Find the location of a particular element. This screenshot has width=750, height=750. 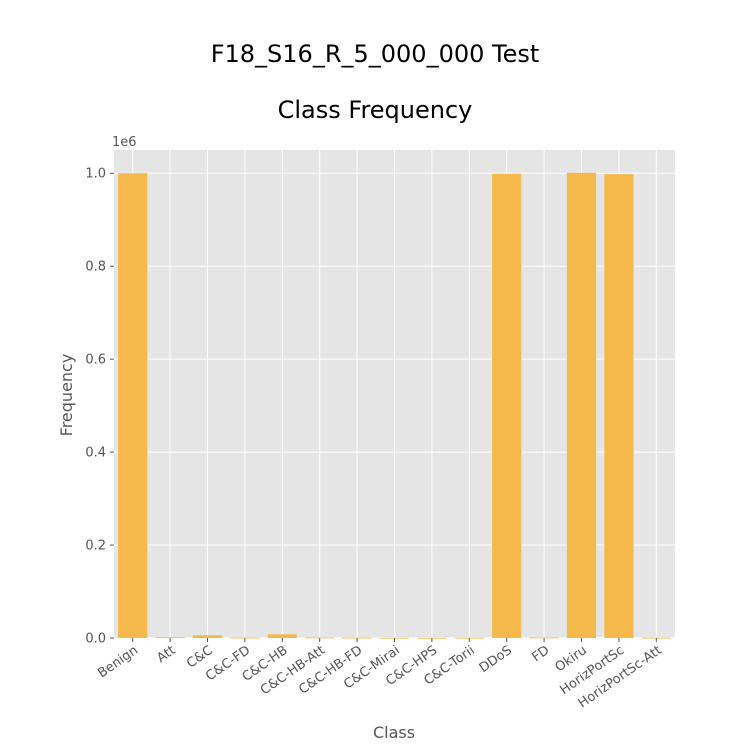

bar-okiru is located at coordinates (581, 405).